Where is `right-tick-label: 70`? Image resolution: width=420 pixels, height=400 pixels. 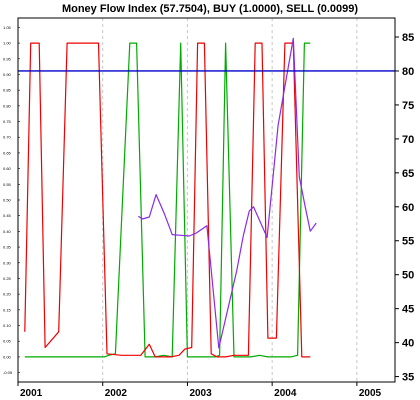 right-tick-label: 70 is located at coordinates (408, 140).